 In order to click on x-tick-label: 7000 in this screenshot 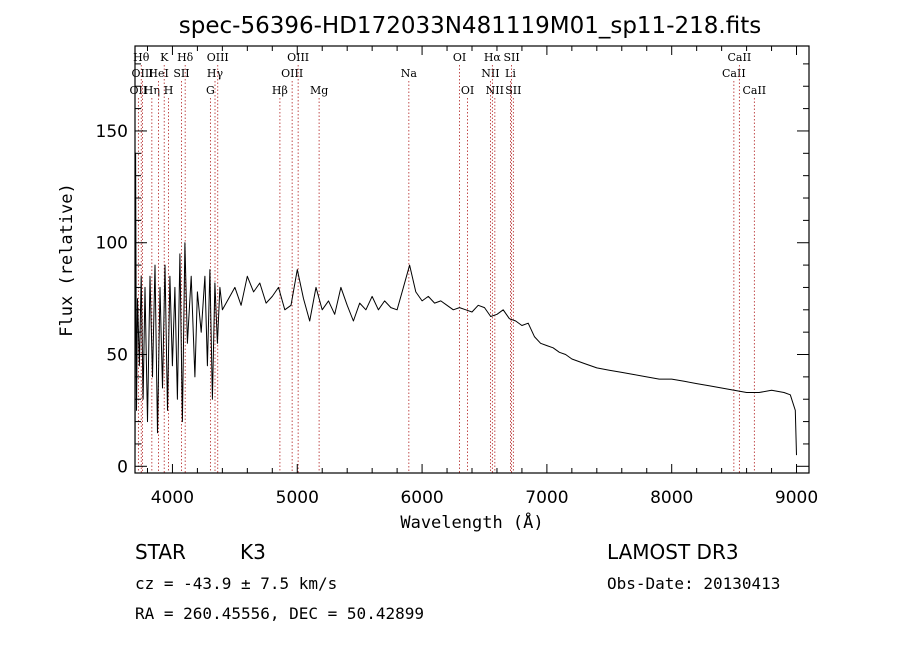, I will do `click(546, 498)`.